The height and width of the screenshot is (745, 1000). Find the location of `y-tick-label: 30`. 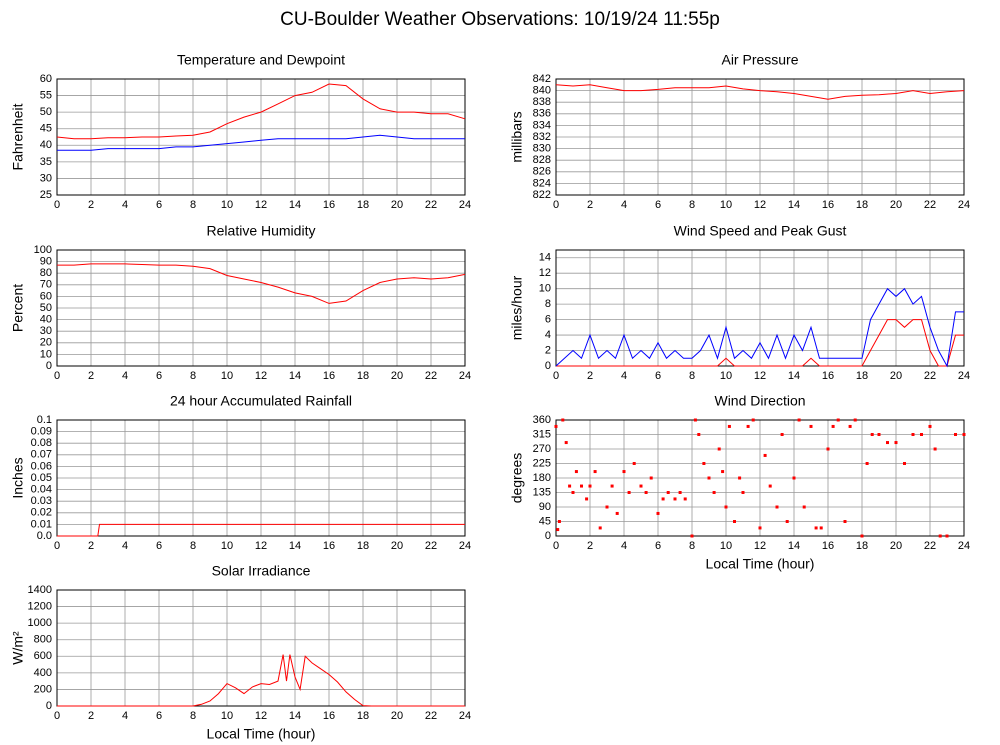

y-tick-label: 30 is located at coordinates (46, 331).